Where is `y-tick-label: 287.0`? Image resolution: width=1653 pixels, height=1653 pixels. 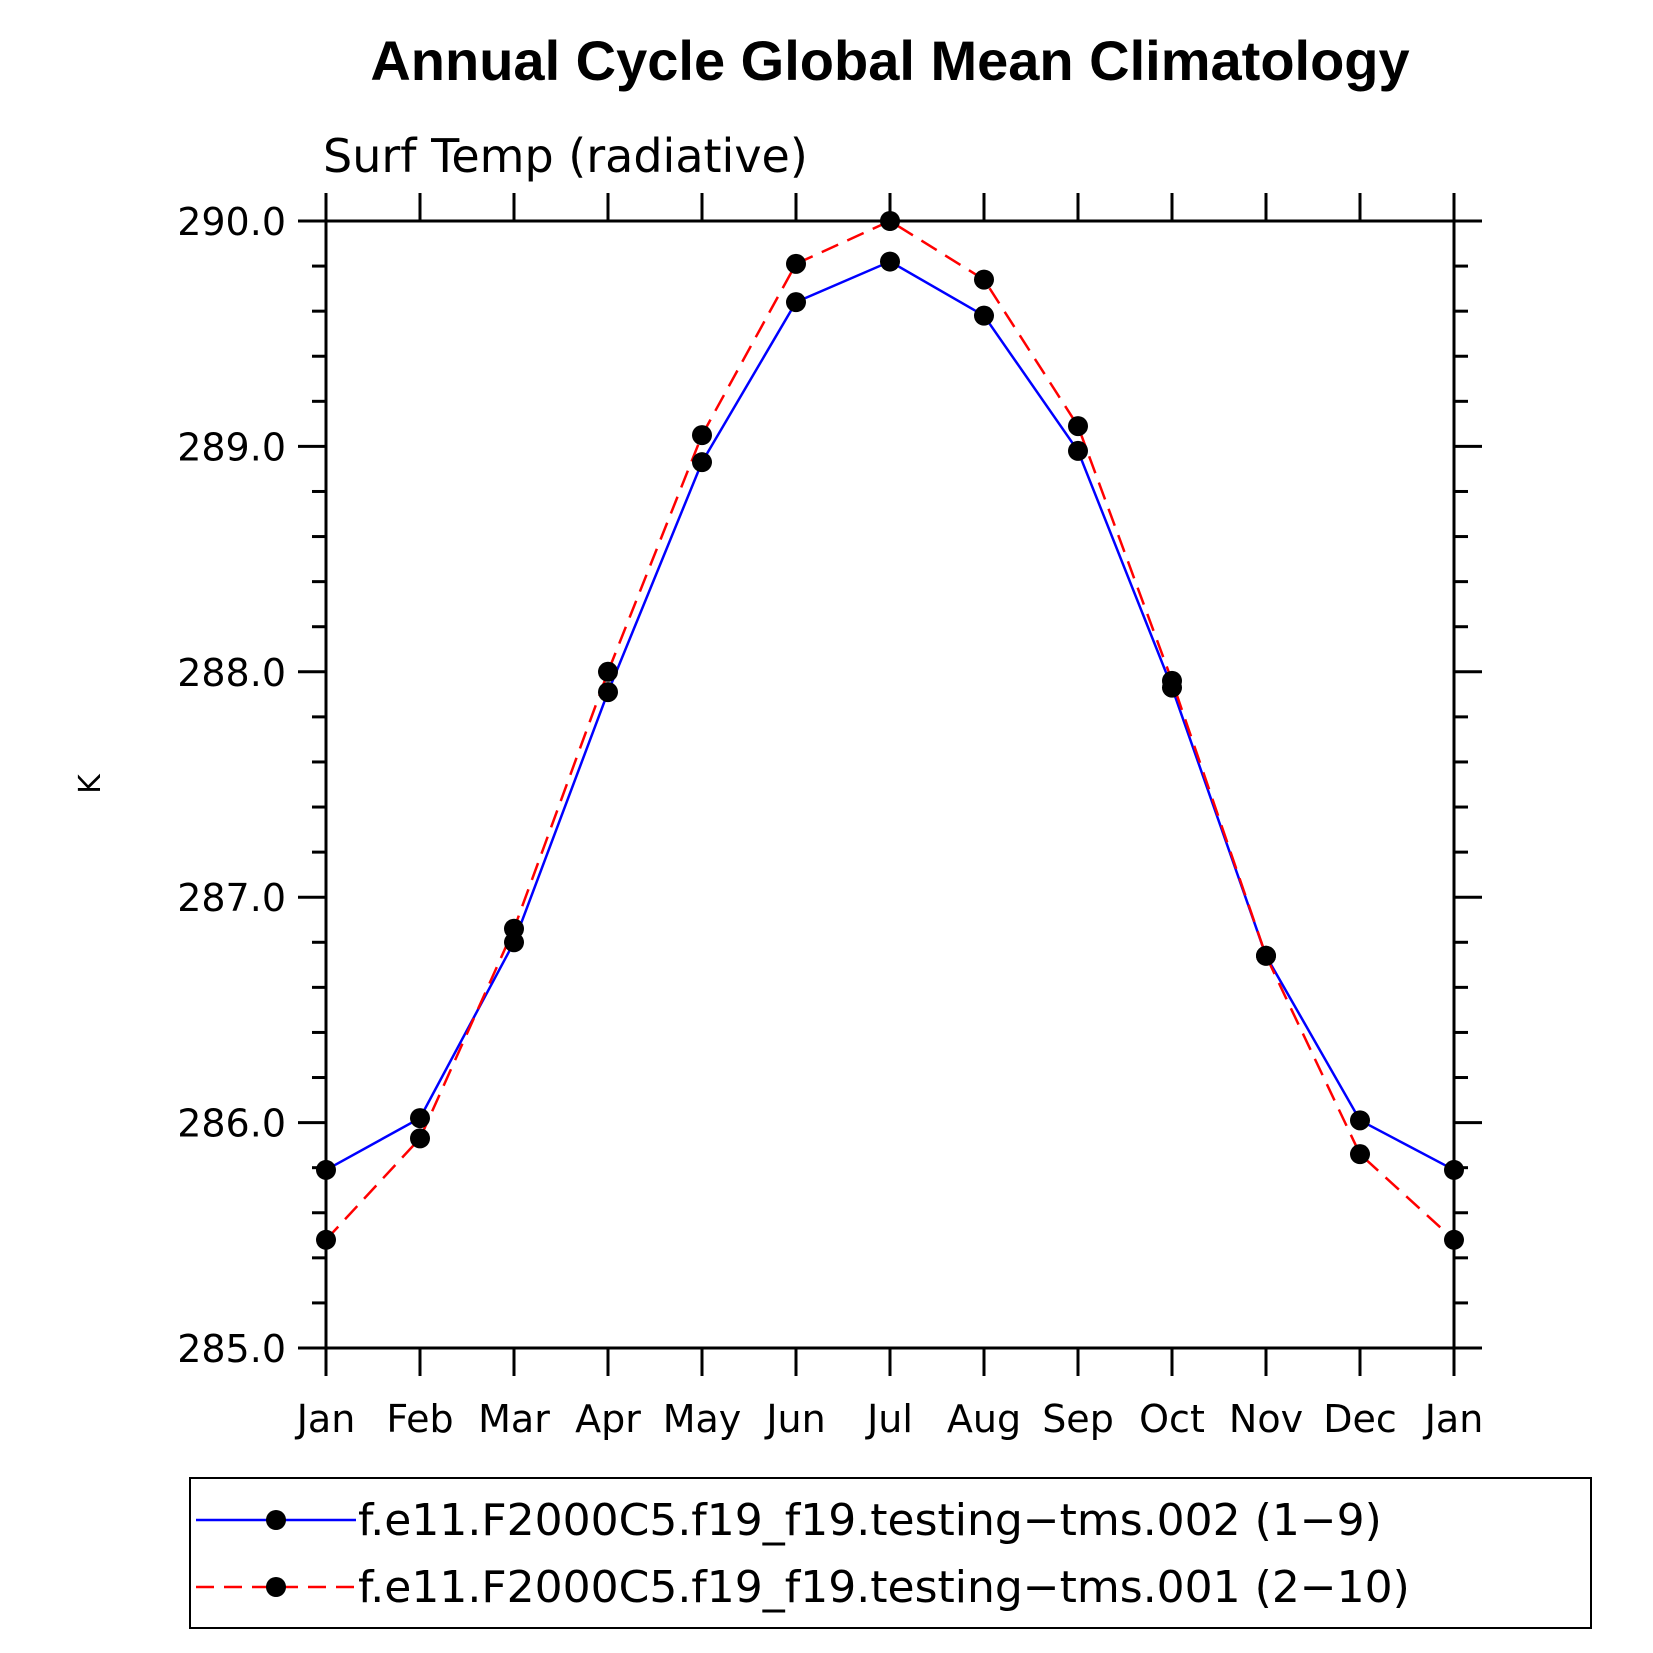 y-tick-label: 287.0 is located at coordinates (231, 898).